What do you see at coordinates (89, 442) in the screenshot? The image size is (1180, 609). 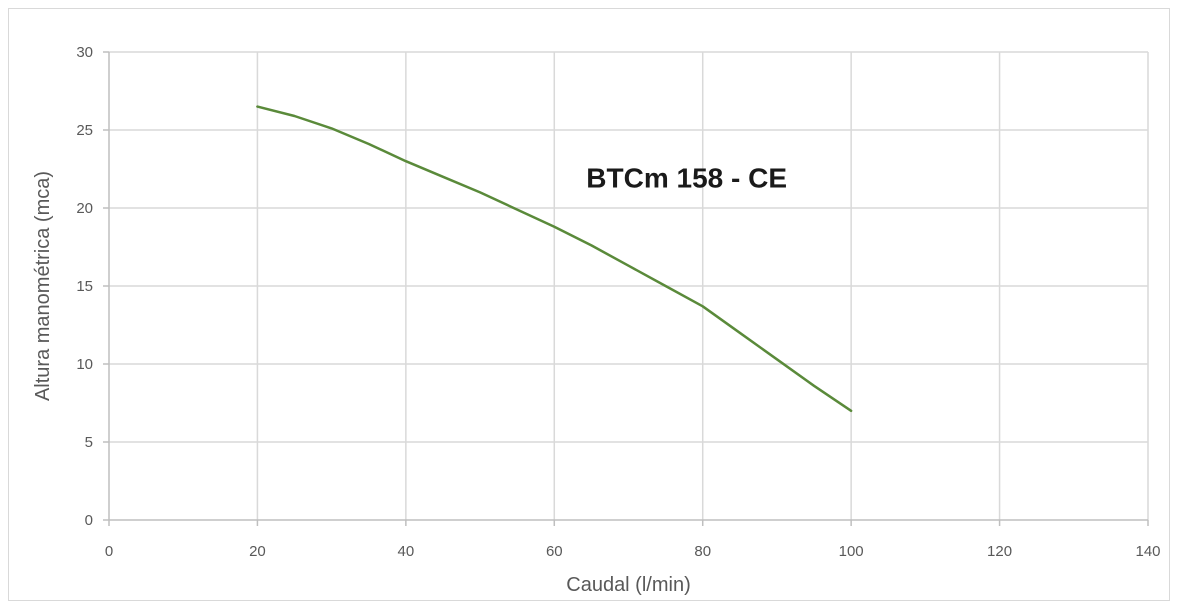 I see `y-tick-label: 5` at bounding box center [89, 442].